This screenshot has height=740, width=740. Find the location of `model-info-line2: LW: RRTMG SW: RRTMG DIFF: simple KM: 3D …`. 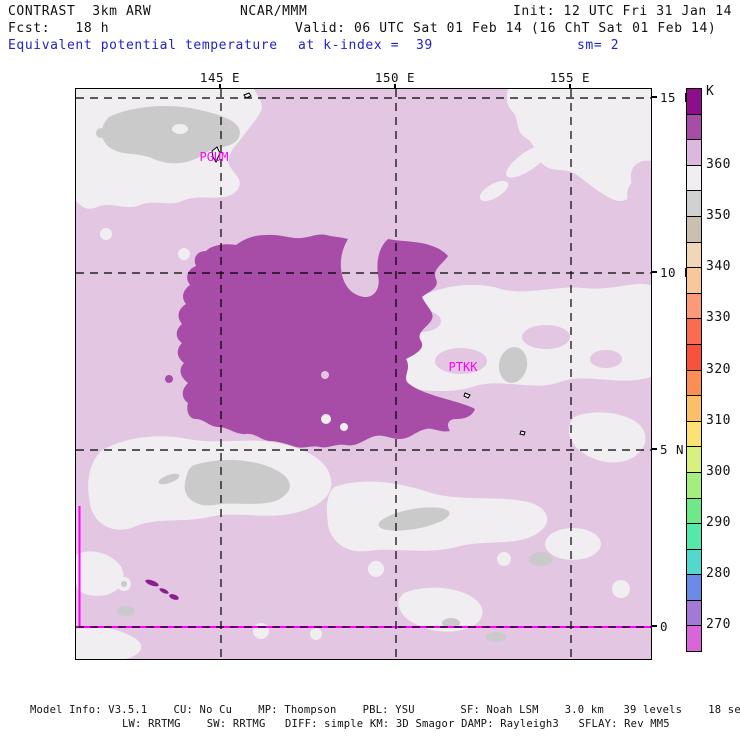

model-info-line2: LW: RRTMG SW: RRTMG DIFF: simple KM: 3D … is located at coordinates (396, 724).